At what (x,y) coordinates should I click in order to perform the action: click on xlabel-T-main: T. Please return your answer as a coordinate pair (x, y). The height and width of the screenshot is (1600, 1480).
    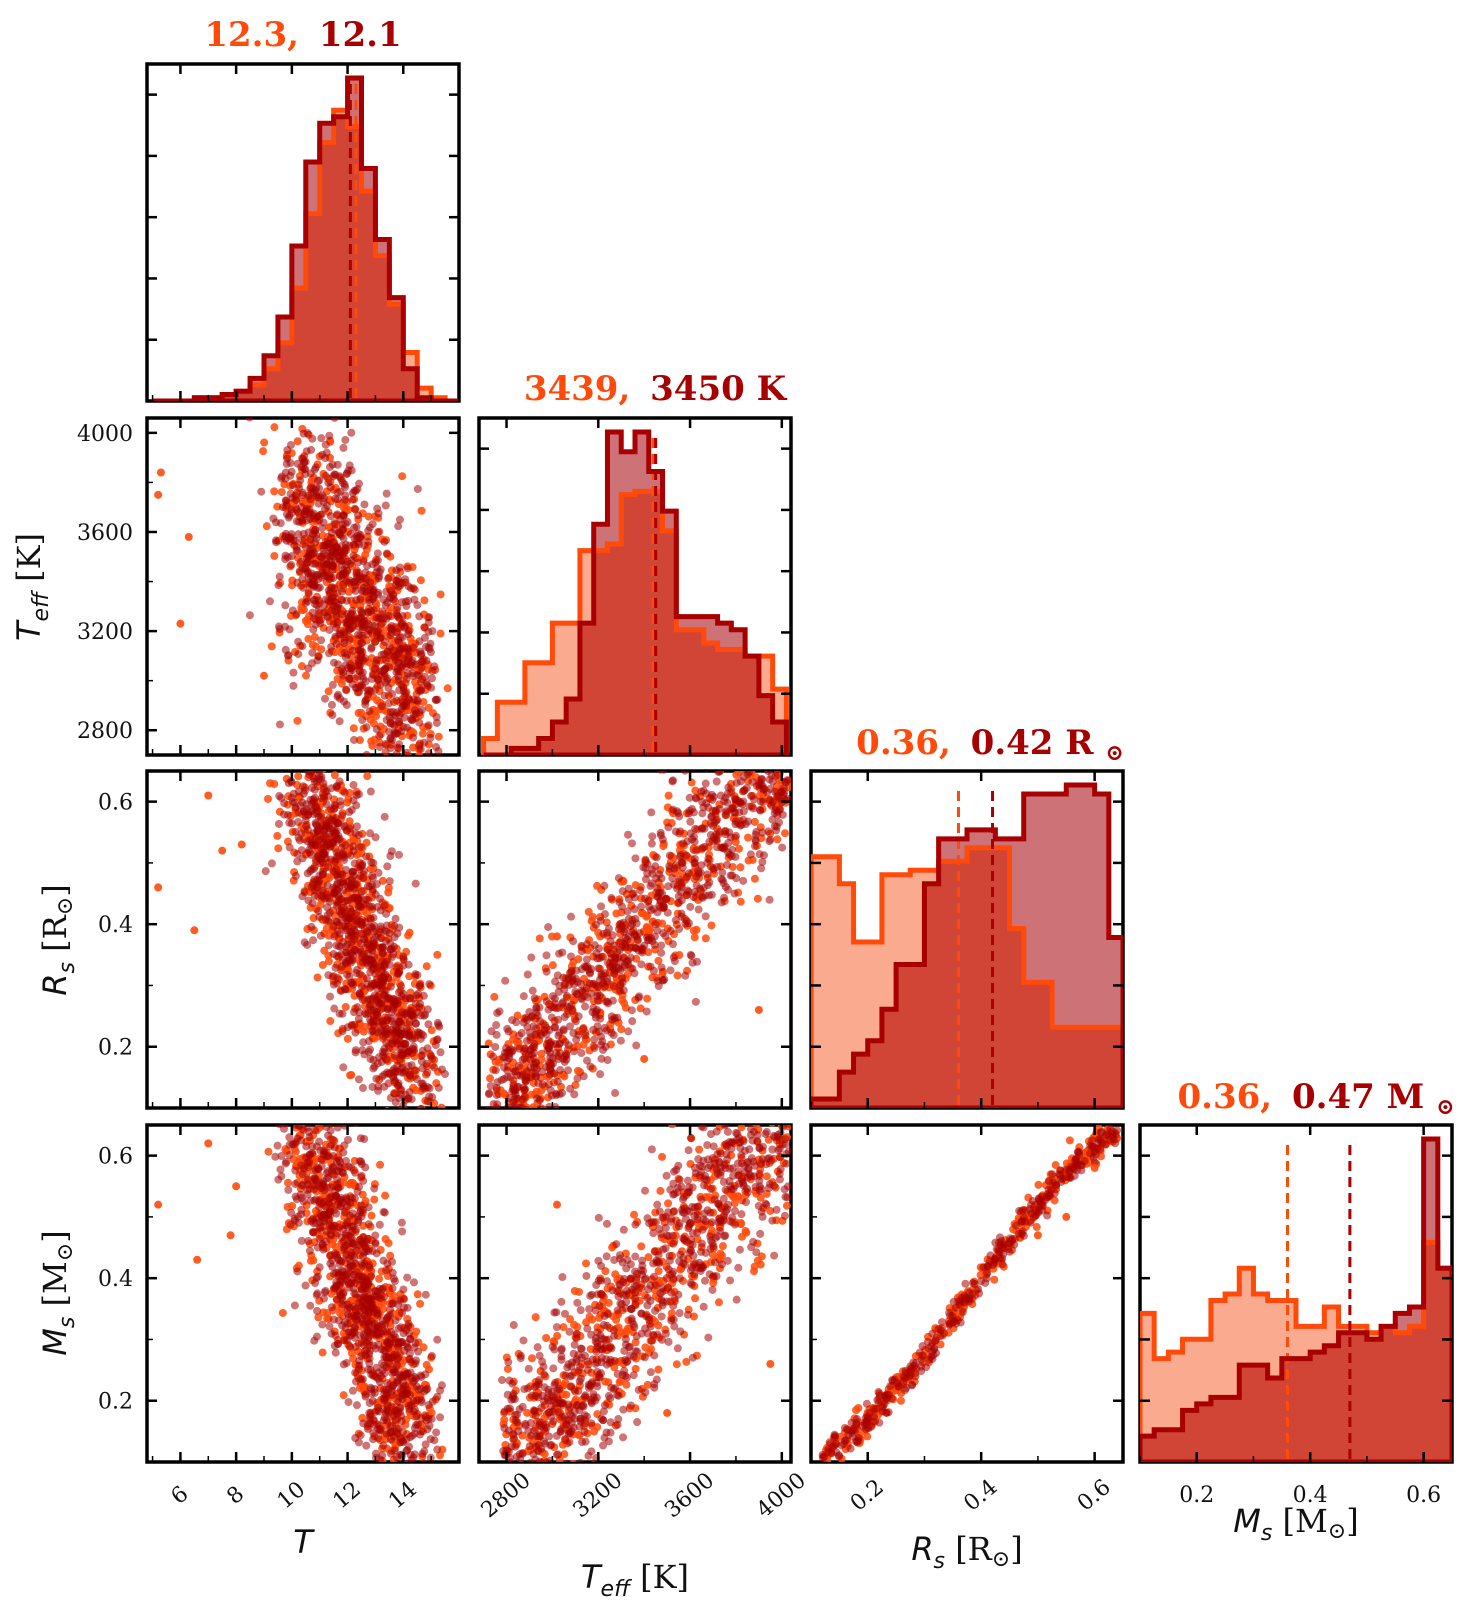
    Looking at the image, I should click on (304, 1542).